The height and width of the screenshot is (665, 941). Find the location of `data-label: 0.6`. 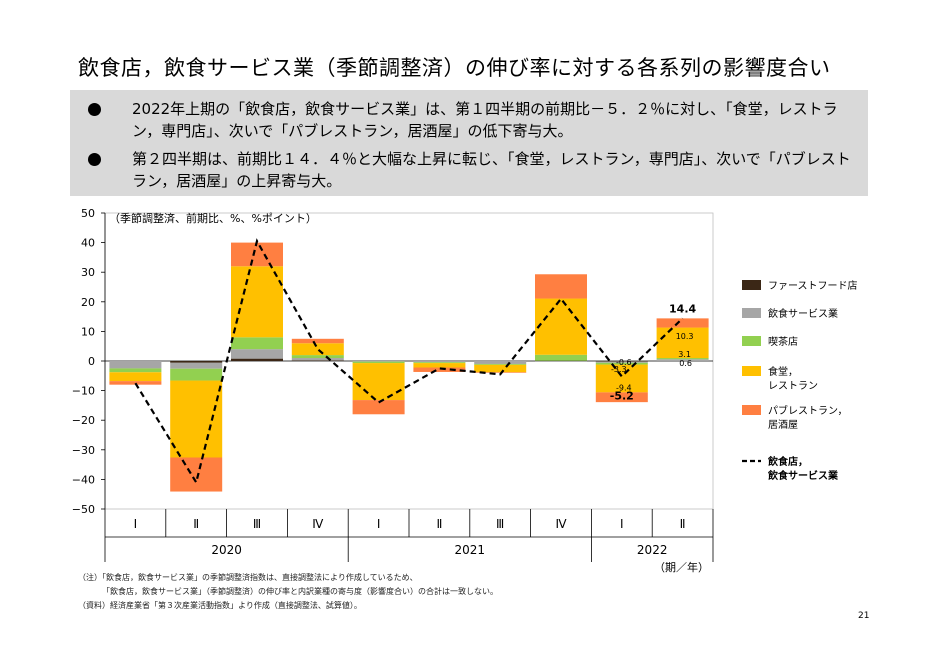

data-label: 0.6 is located at coordinates (685, 363).